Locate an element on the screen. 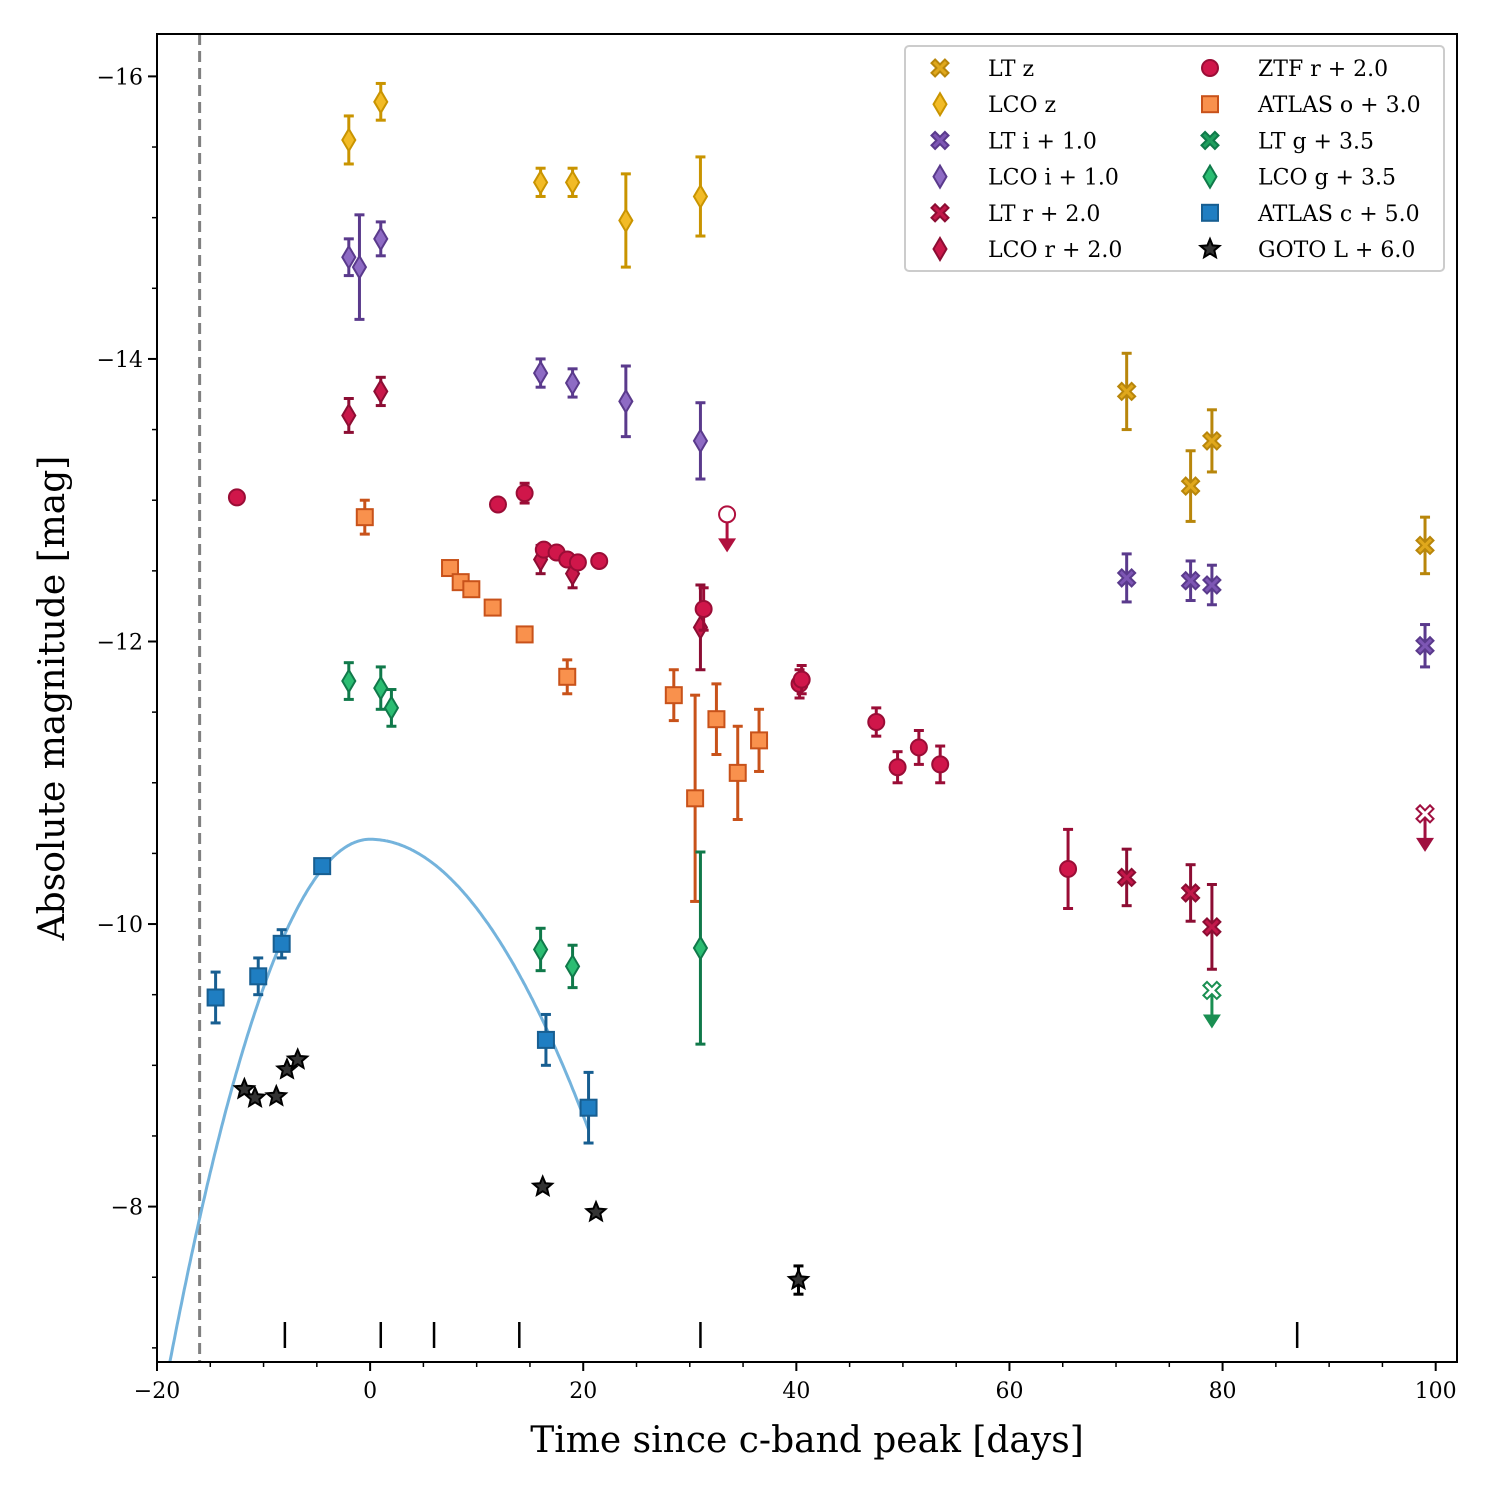 This screenshot has height=1495, width=1495. legend-entry: GOTO L + 6.0 is located at coordinates (1306, 249).